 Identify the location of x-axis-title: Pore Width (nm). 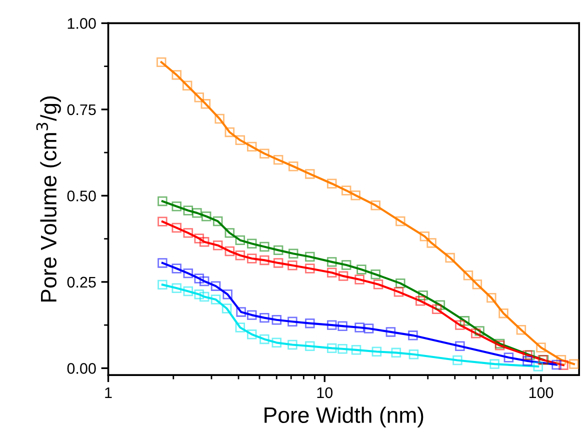
(344, 417).